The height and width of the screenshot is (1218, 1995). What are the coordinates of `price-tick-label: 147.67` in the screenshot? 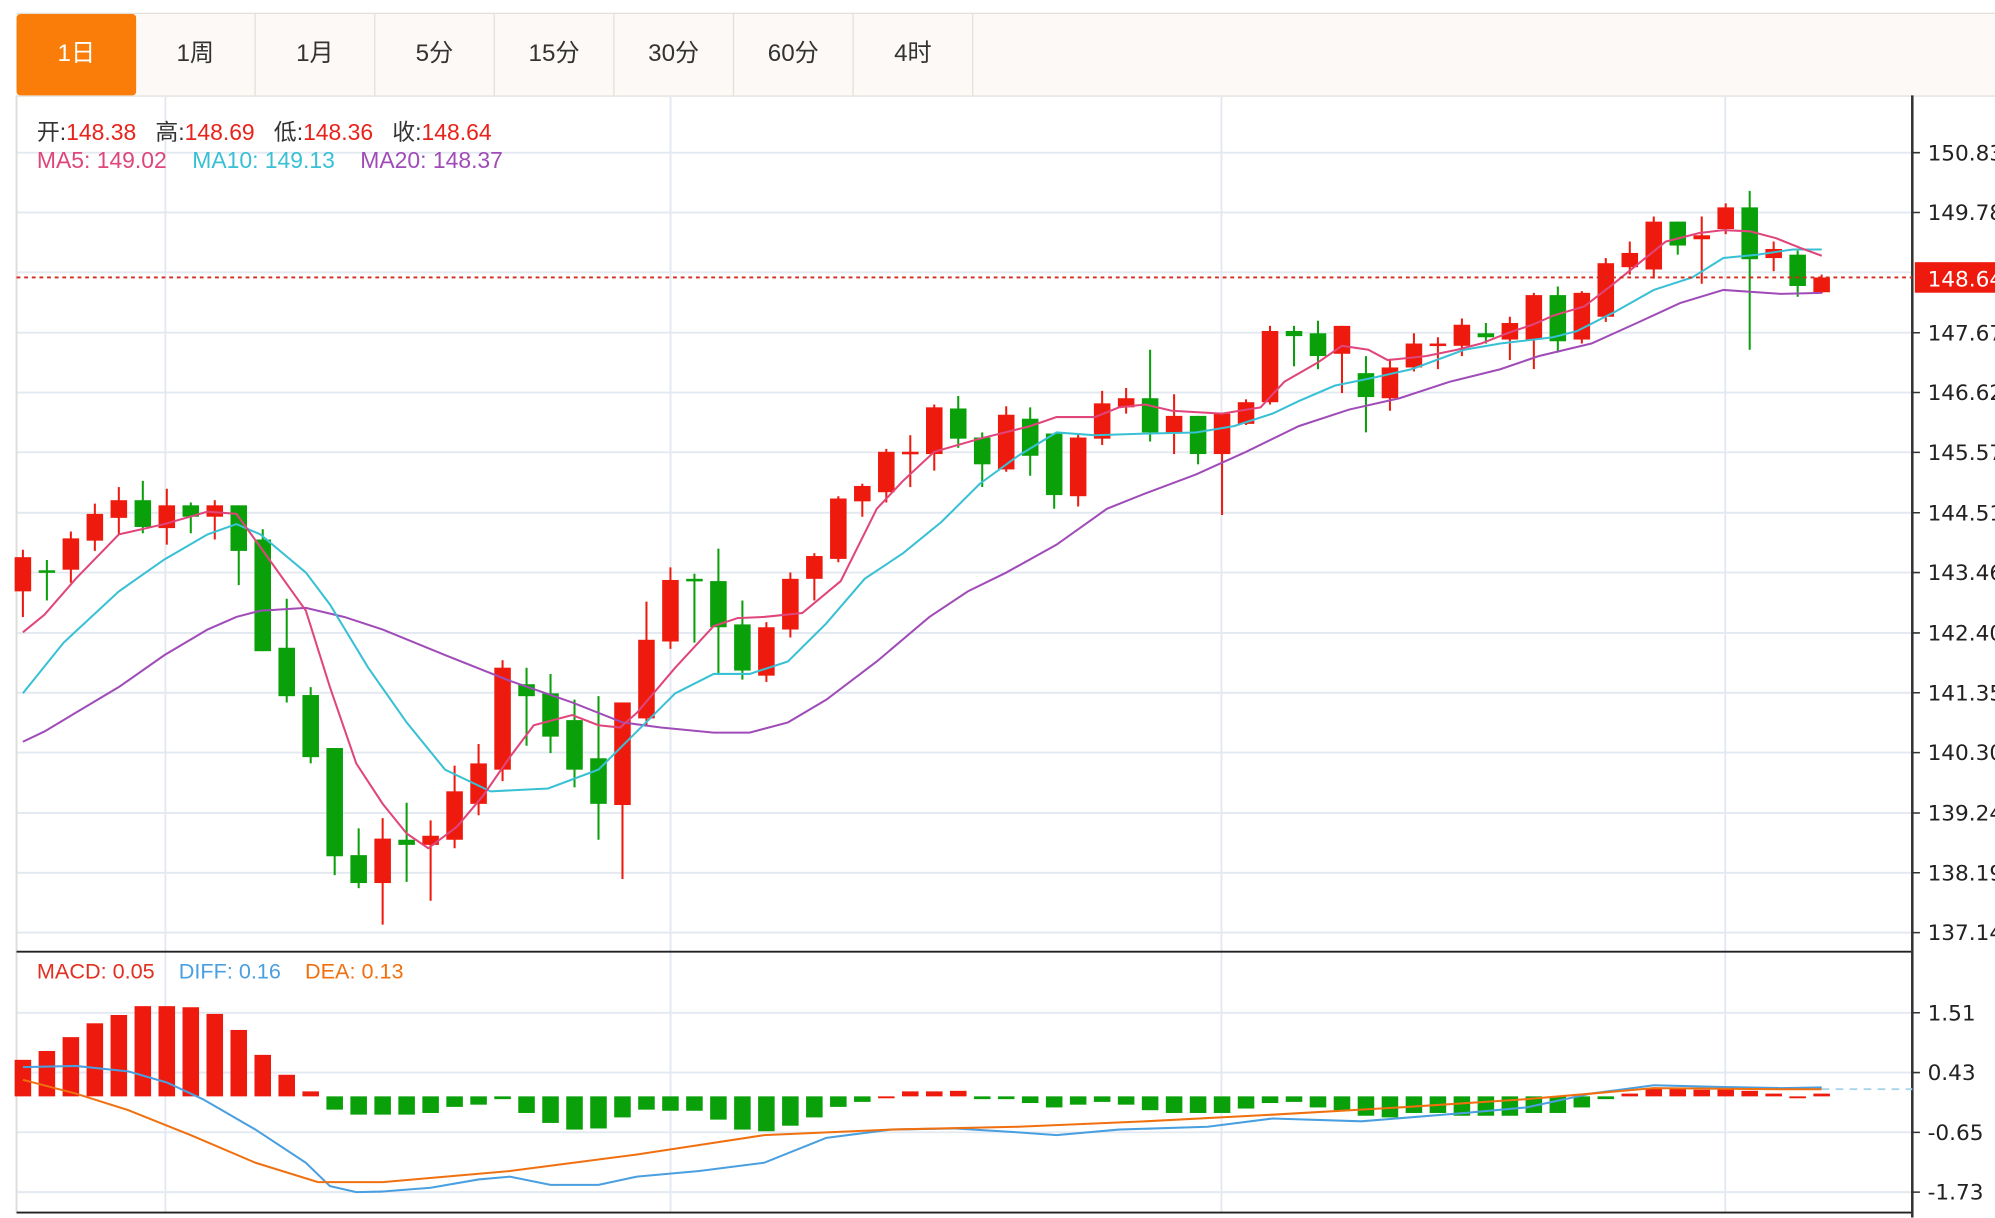 It's located at (1961, 333).